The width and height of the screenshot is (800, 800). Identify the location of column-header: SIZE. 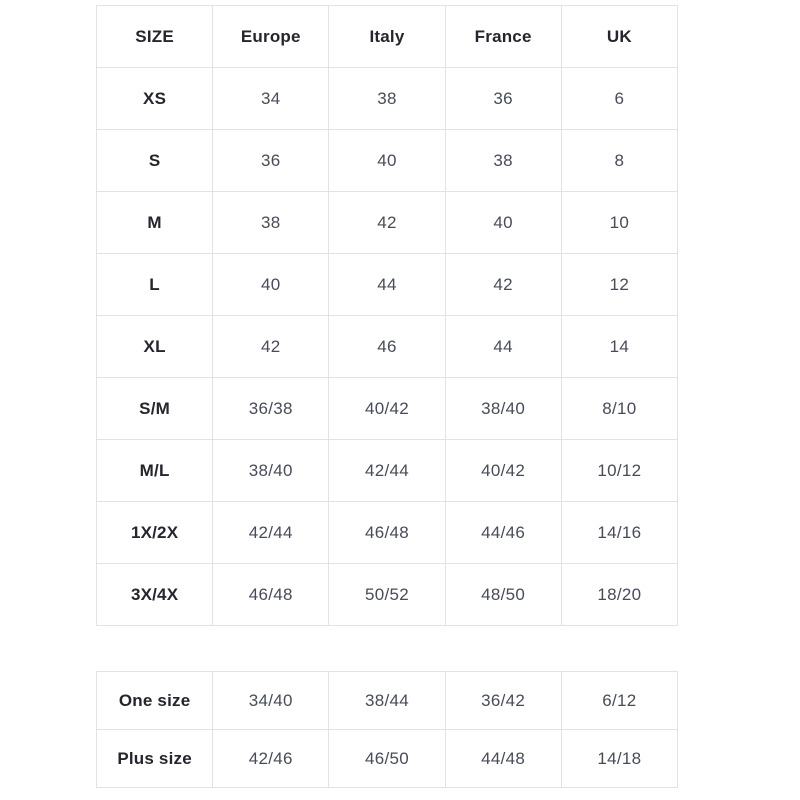
(154, 36).